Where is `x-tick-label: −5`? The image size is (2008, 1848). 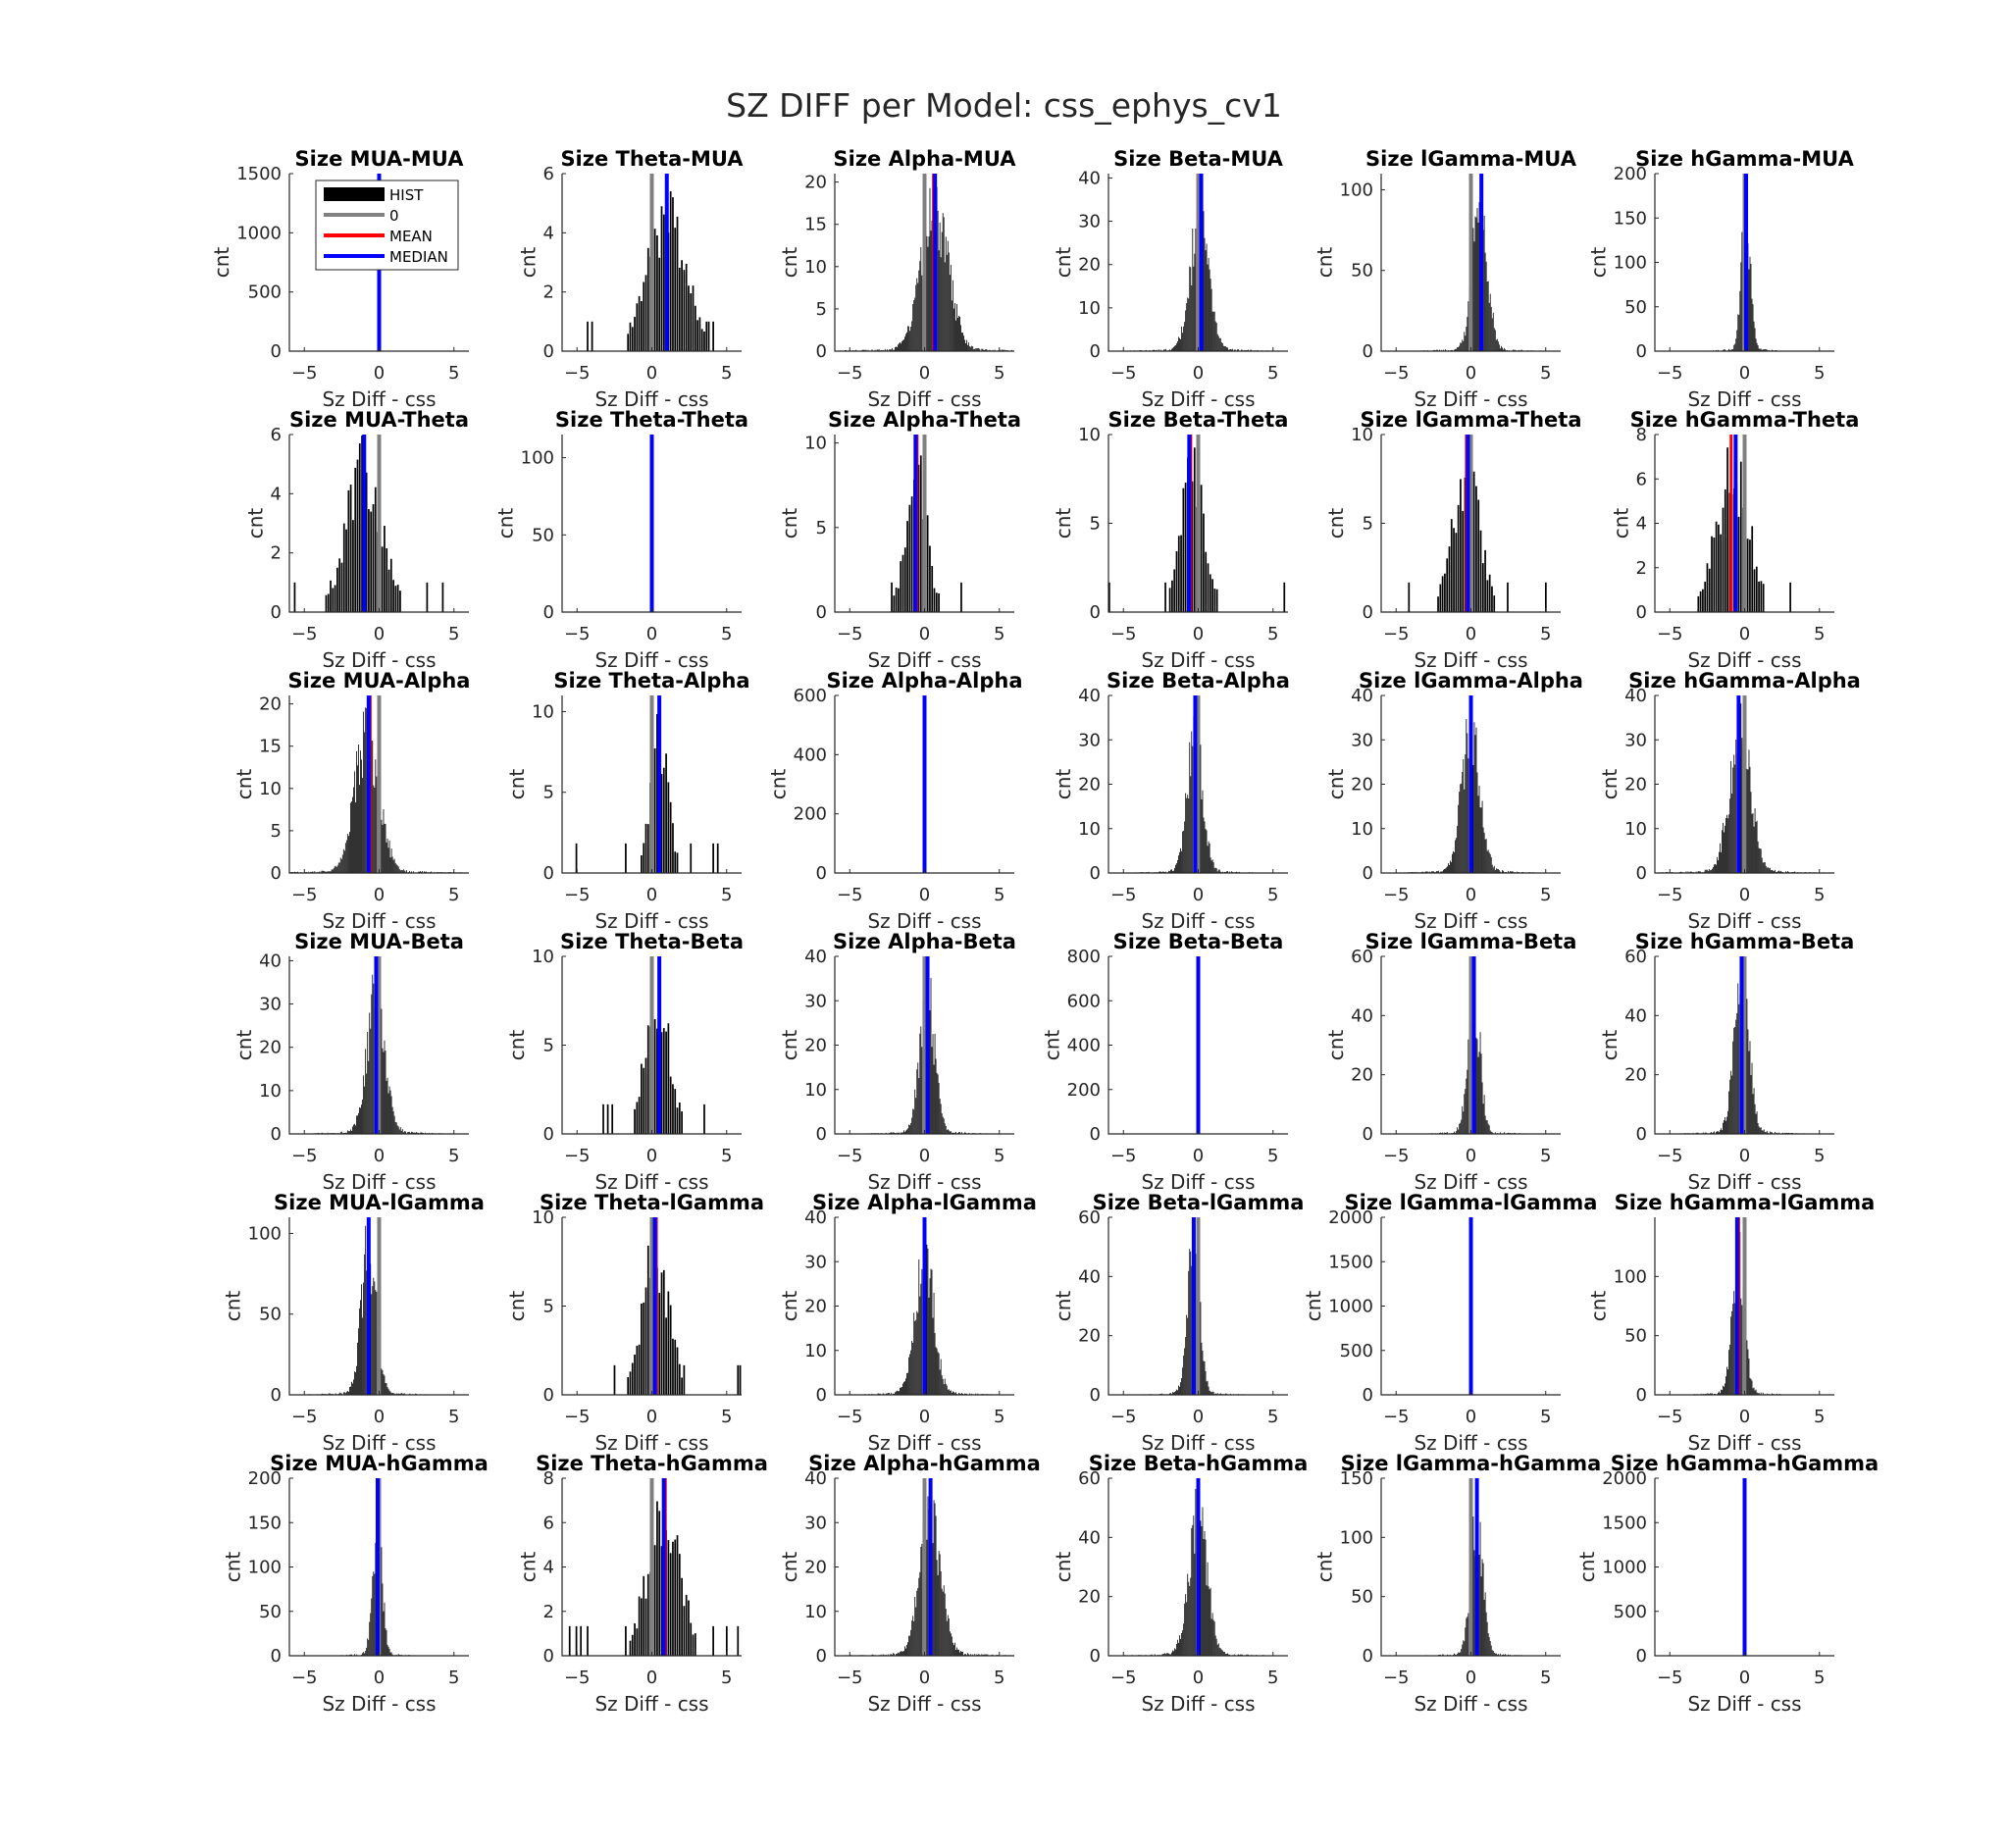 x-tick-label: −5 is located at coordinates (578, 1678).